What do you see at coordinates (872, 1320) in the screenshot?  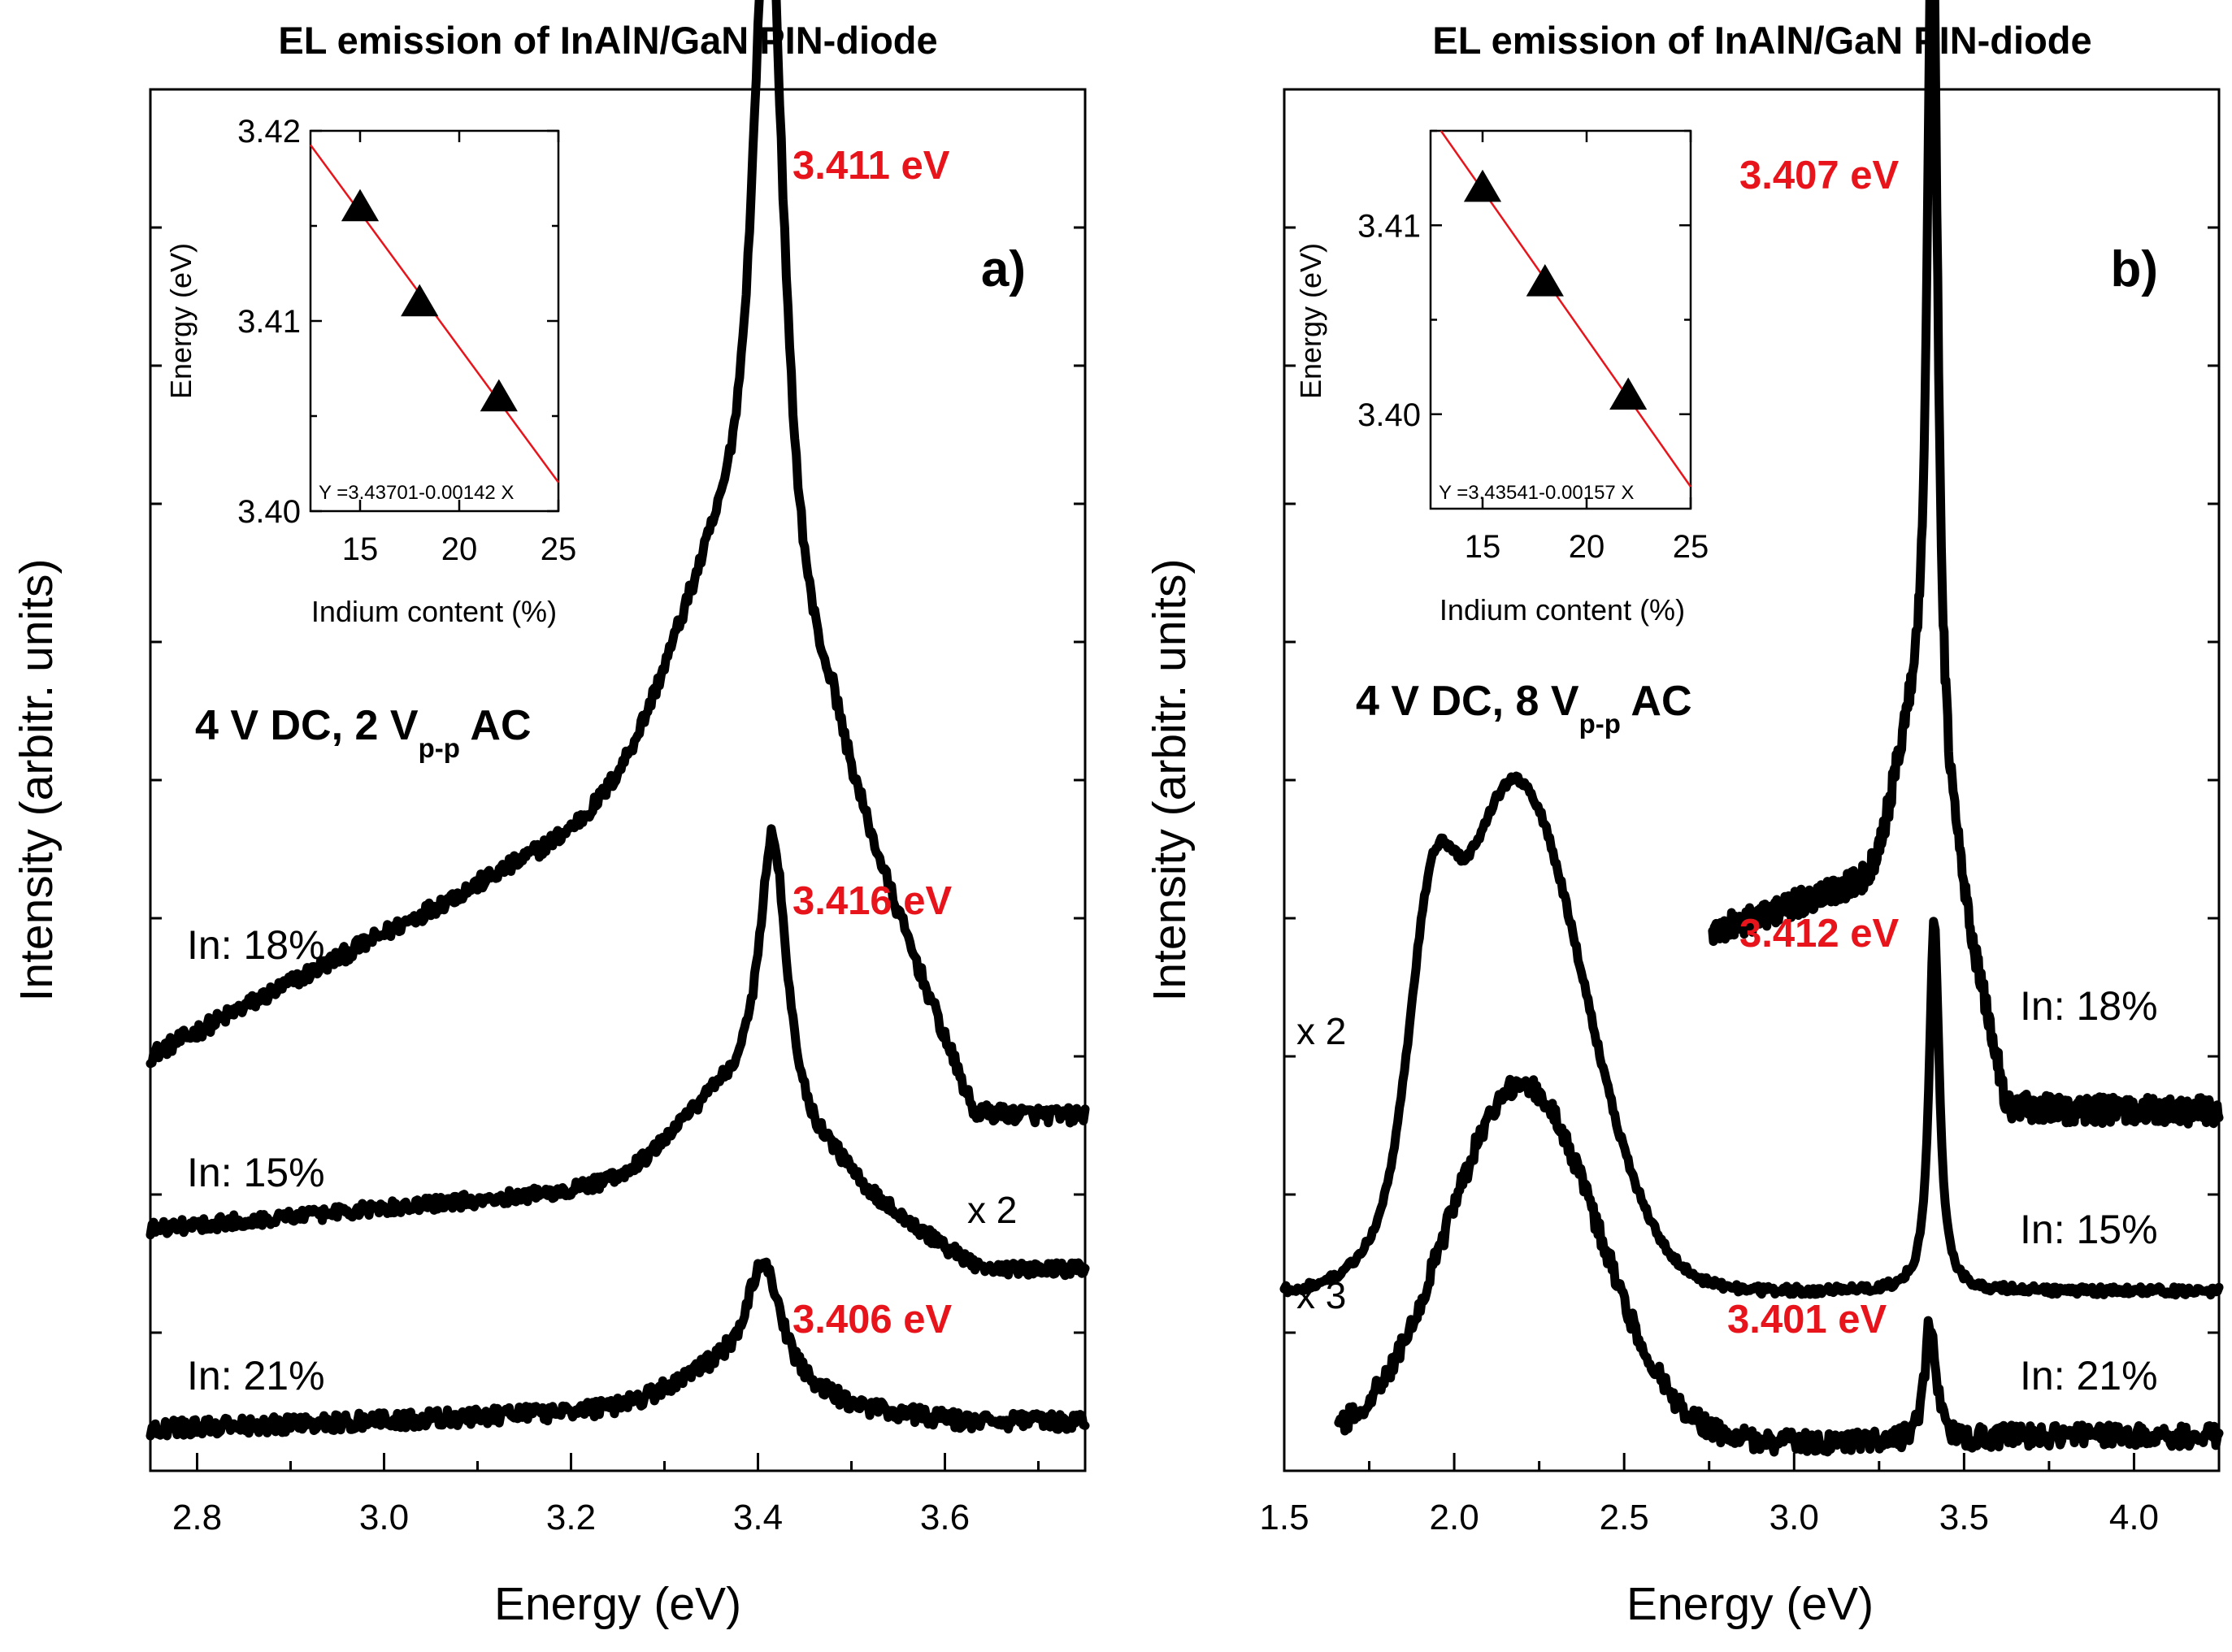 I see `panel-a-peak-label-3406: 3.406 eV` at bounding box center [872, 1320].